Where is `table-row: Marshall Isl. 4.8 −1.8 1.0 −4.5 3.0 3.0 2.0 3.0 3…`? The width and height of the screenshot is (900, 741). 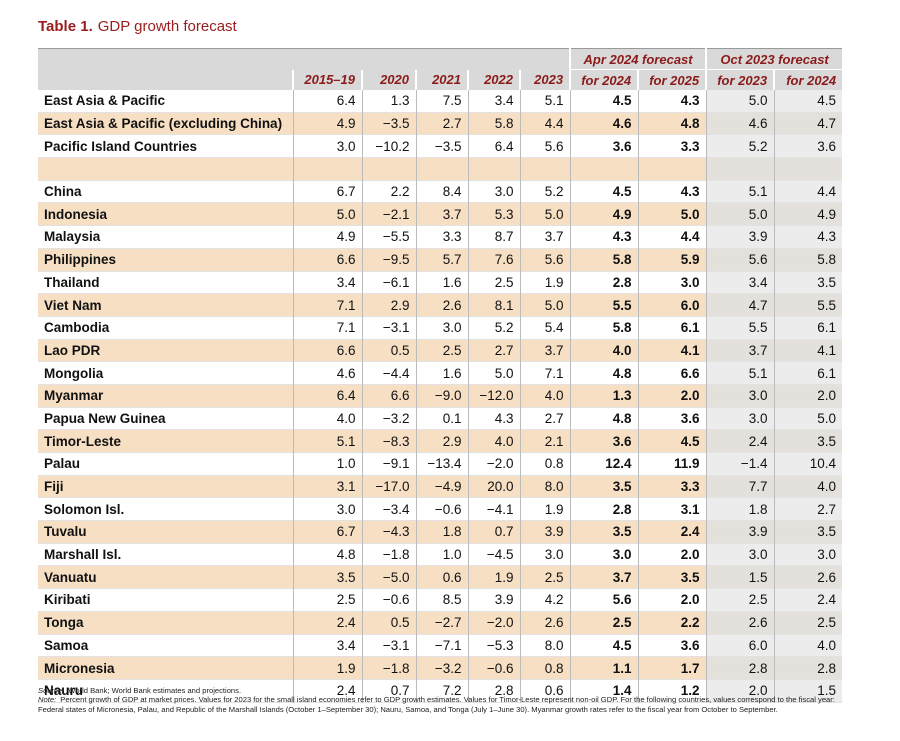
table-row: Marshall Isl. 4.8 −1.8 1.0 −4.5 3.0 3.0 2.0 3.0 3… is located at coordinates (440, 554).